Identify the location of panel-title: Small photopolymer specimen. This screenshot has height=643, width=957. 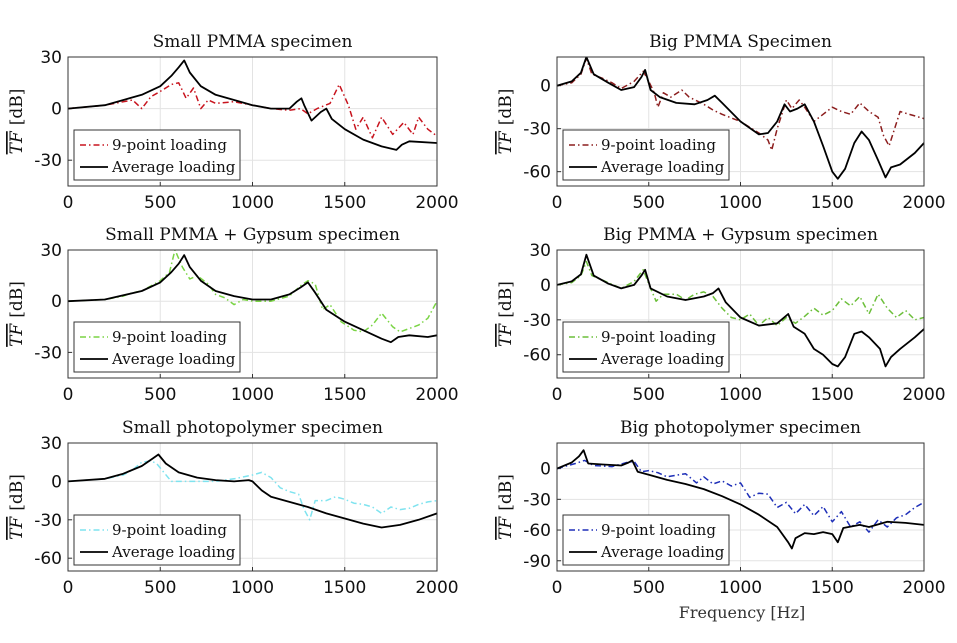
(252, 428).